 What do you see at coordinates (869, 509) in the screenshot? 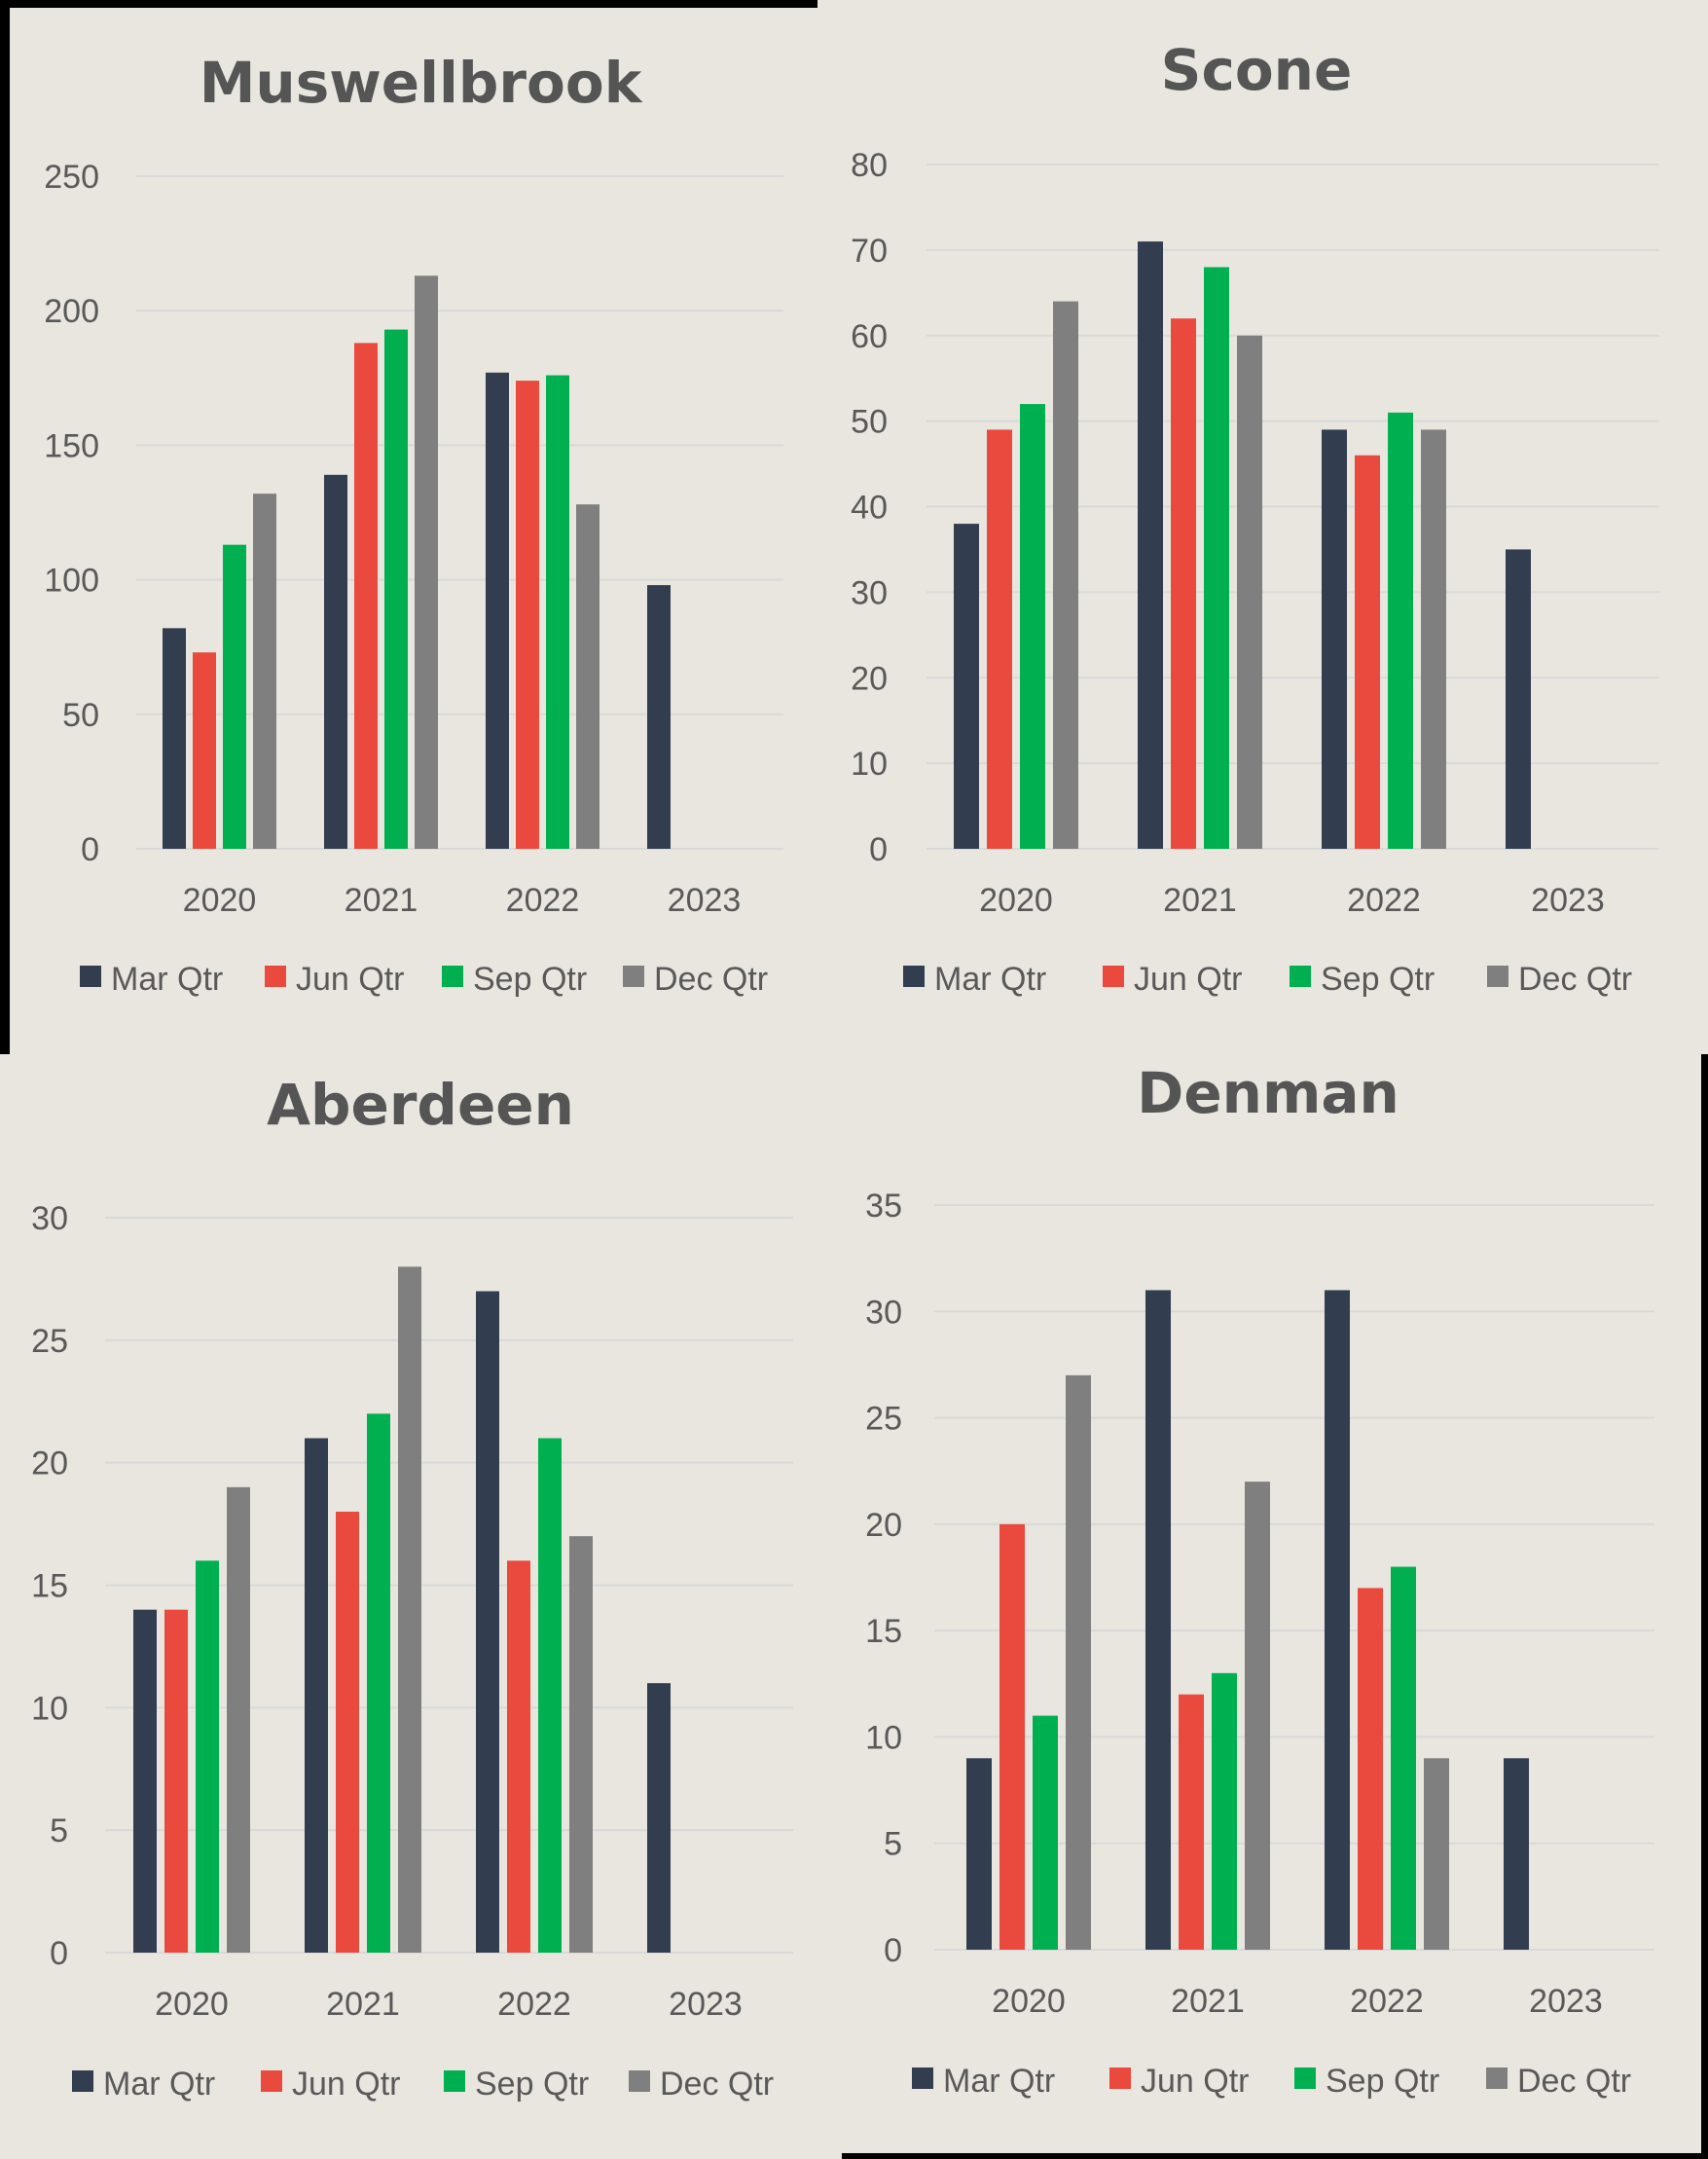
I see `y-tick-label: 40` at bounding box center [869, 509].